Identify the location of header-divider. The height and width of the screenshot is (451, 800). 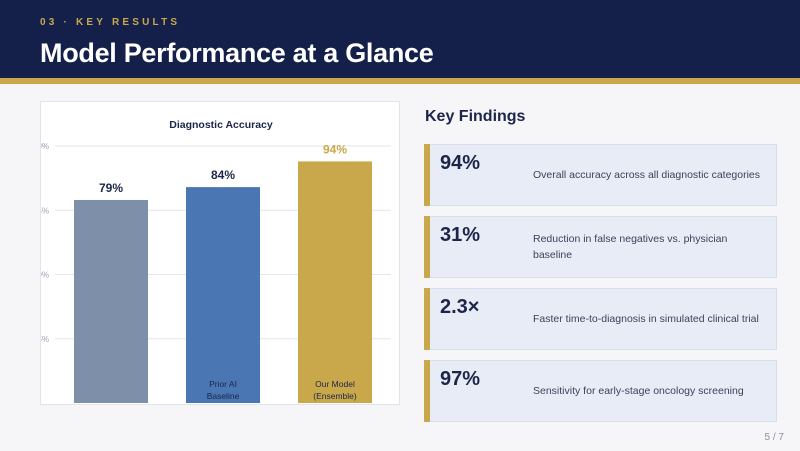
(400, 81).